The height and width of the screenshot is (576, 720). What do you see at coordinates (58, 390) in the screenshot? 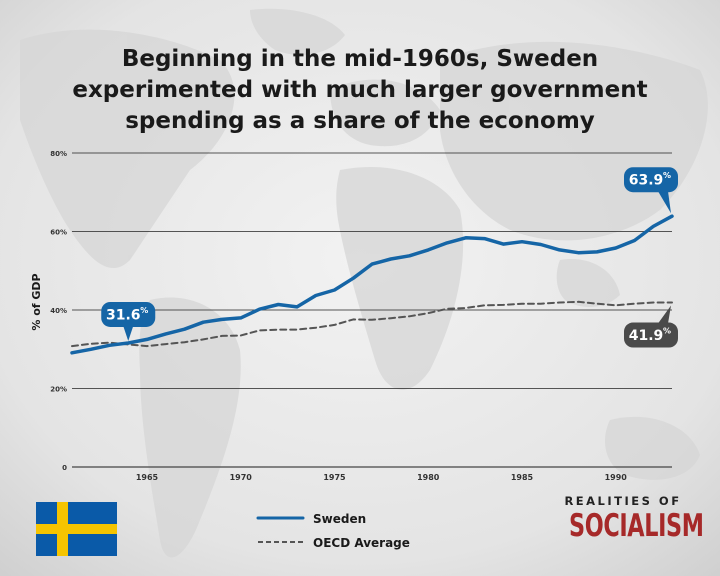
I see `y-tick-label: 20%` at bounding box center [58, 390].